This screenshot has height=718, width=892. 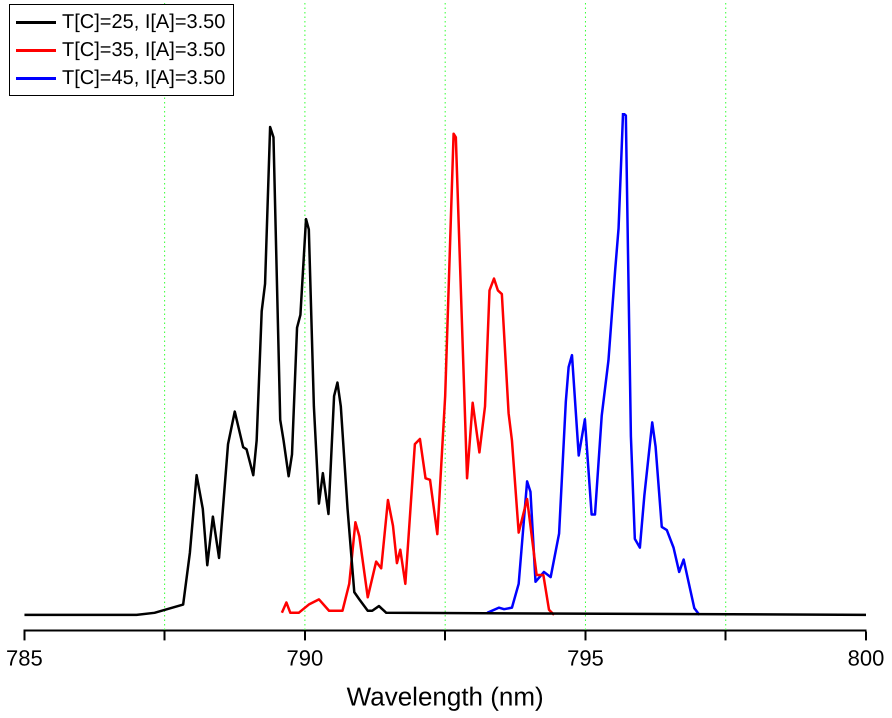 I want to click on legend-label: T[C]=35, I[A]=3.50, so click(x=144, y=50).